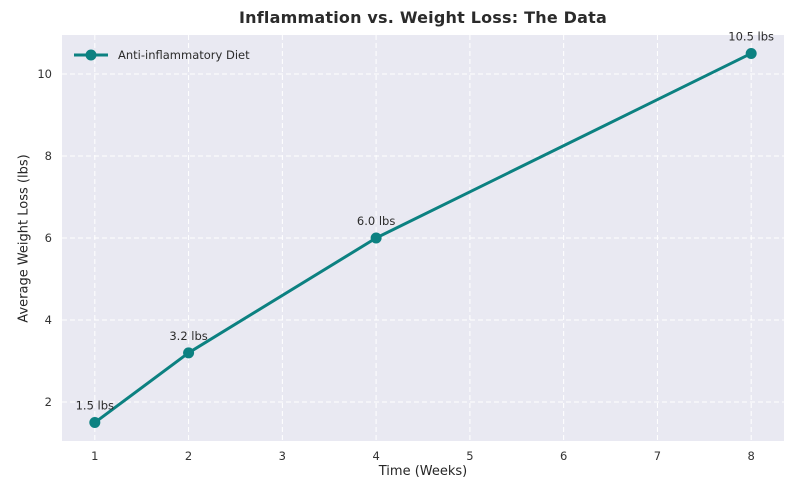 The width and height of the screenshot is (800, 500). I want to click on x-tick-label: 2, so click(188, 456).